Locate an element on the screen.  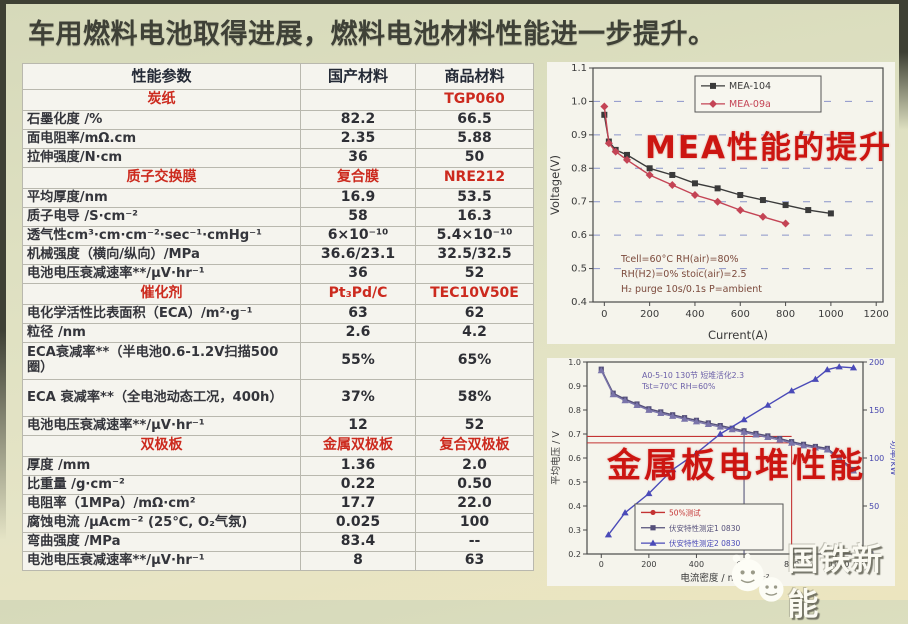
table-row: 电池电压衰减速率**/μV·hr⁻¹ 12 52 is located at coordinates (278, 426).